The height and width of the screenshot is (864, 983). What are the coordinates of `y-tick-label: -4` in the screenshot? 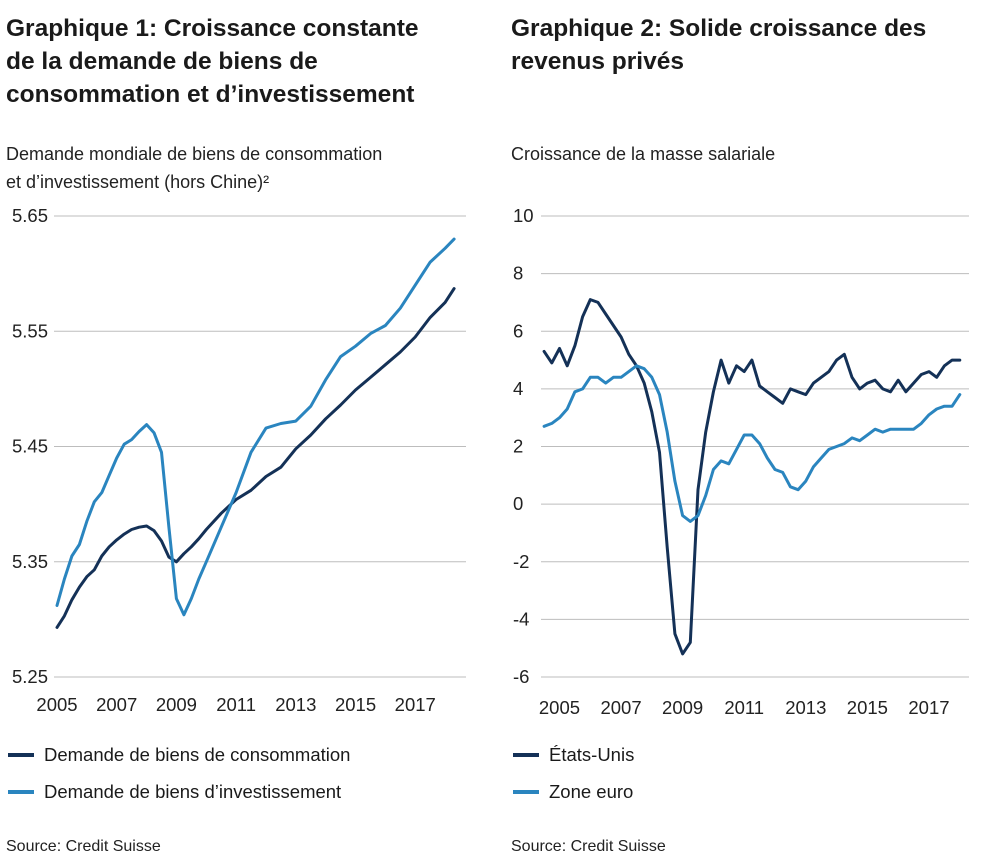 It's located at (521, 618).